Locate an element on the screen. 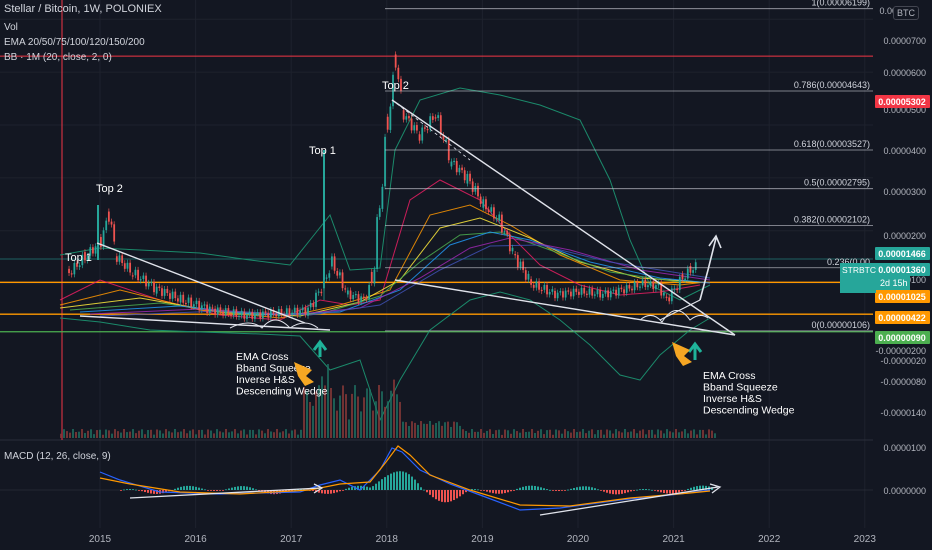  wedge-lower-left is located at coordinates (205, 323).